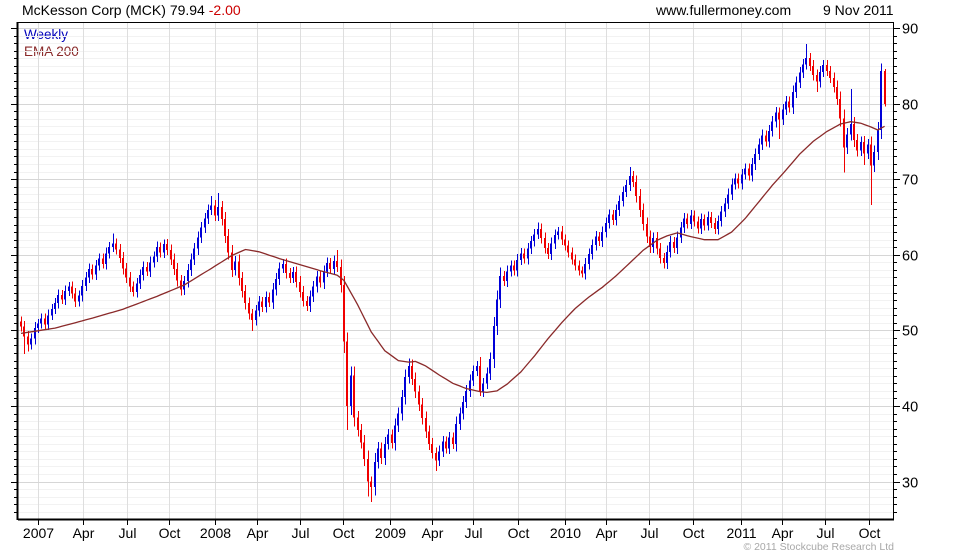 The height and width of the screenshot is (560, 980). I want to click on site-link: www.fullermoney.com, so click(724, 10).